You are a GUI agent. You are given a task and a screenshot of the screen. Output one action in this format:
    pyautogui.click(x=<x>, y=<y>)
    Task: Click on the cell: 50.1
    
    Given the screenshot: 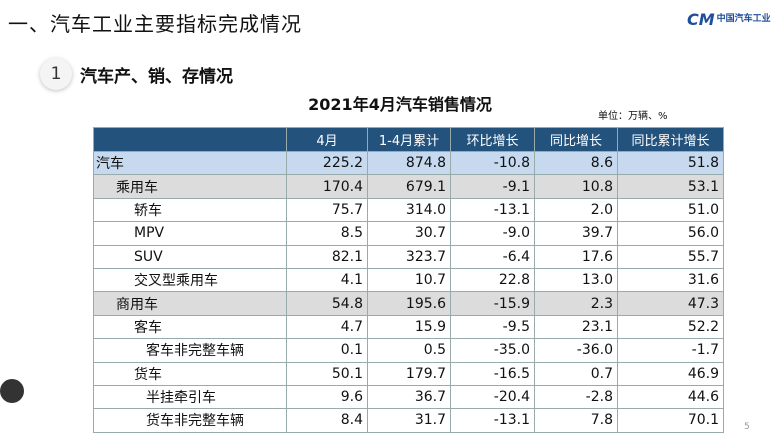 What is the action you would take?
    pyautogui.click(x=327, y=373)
    